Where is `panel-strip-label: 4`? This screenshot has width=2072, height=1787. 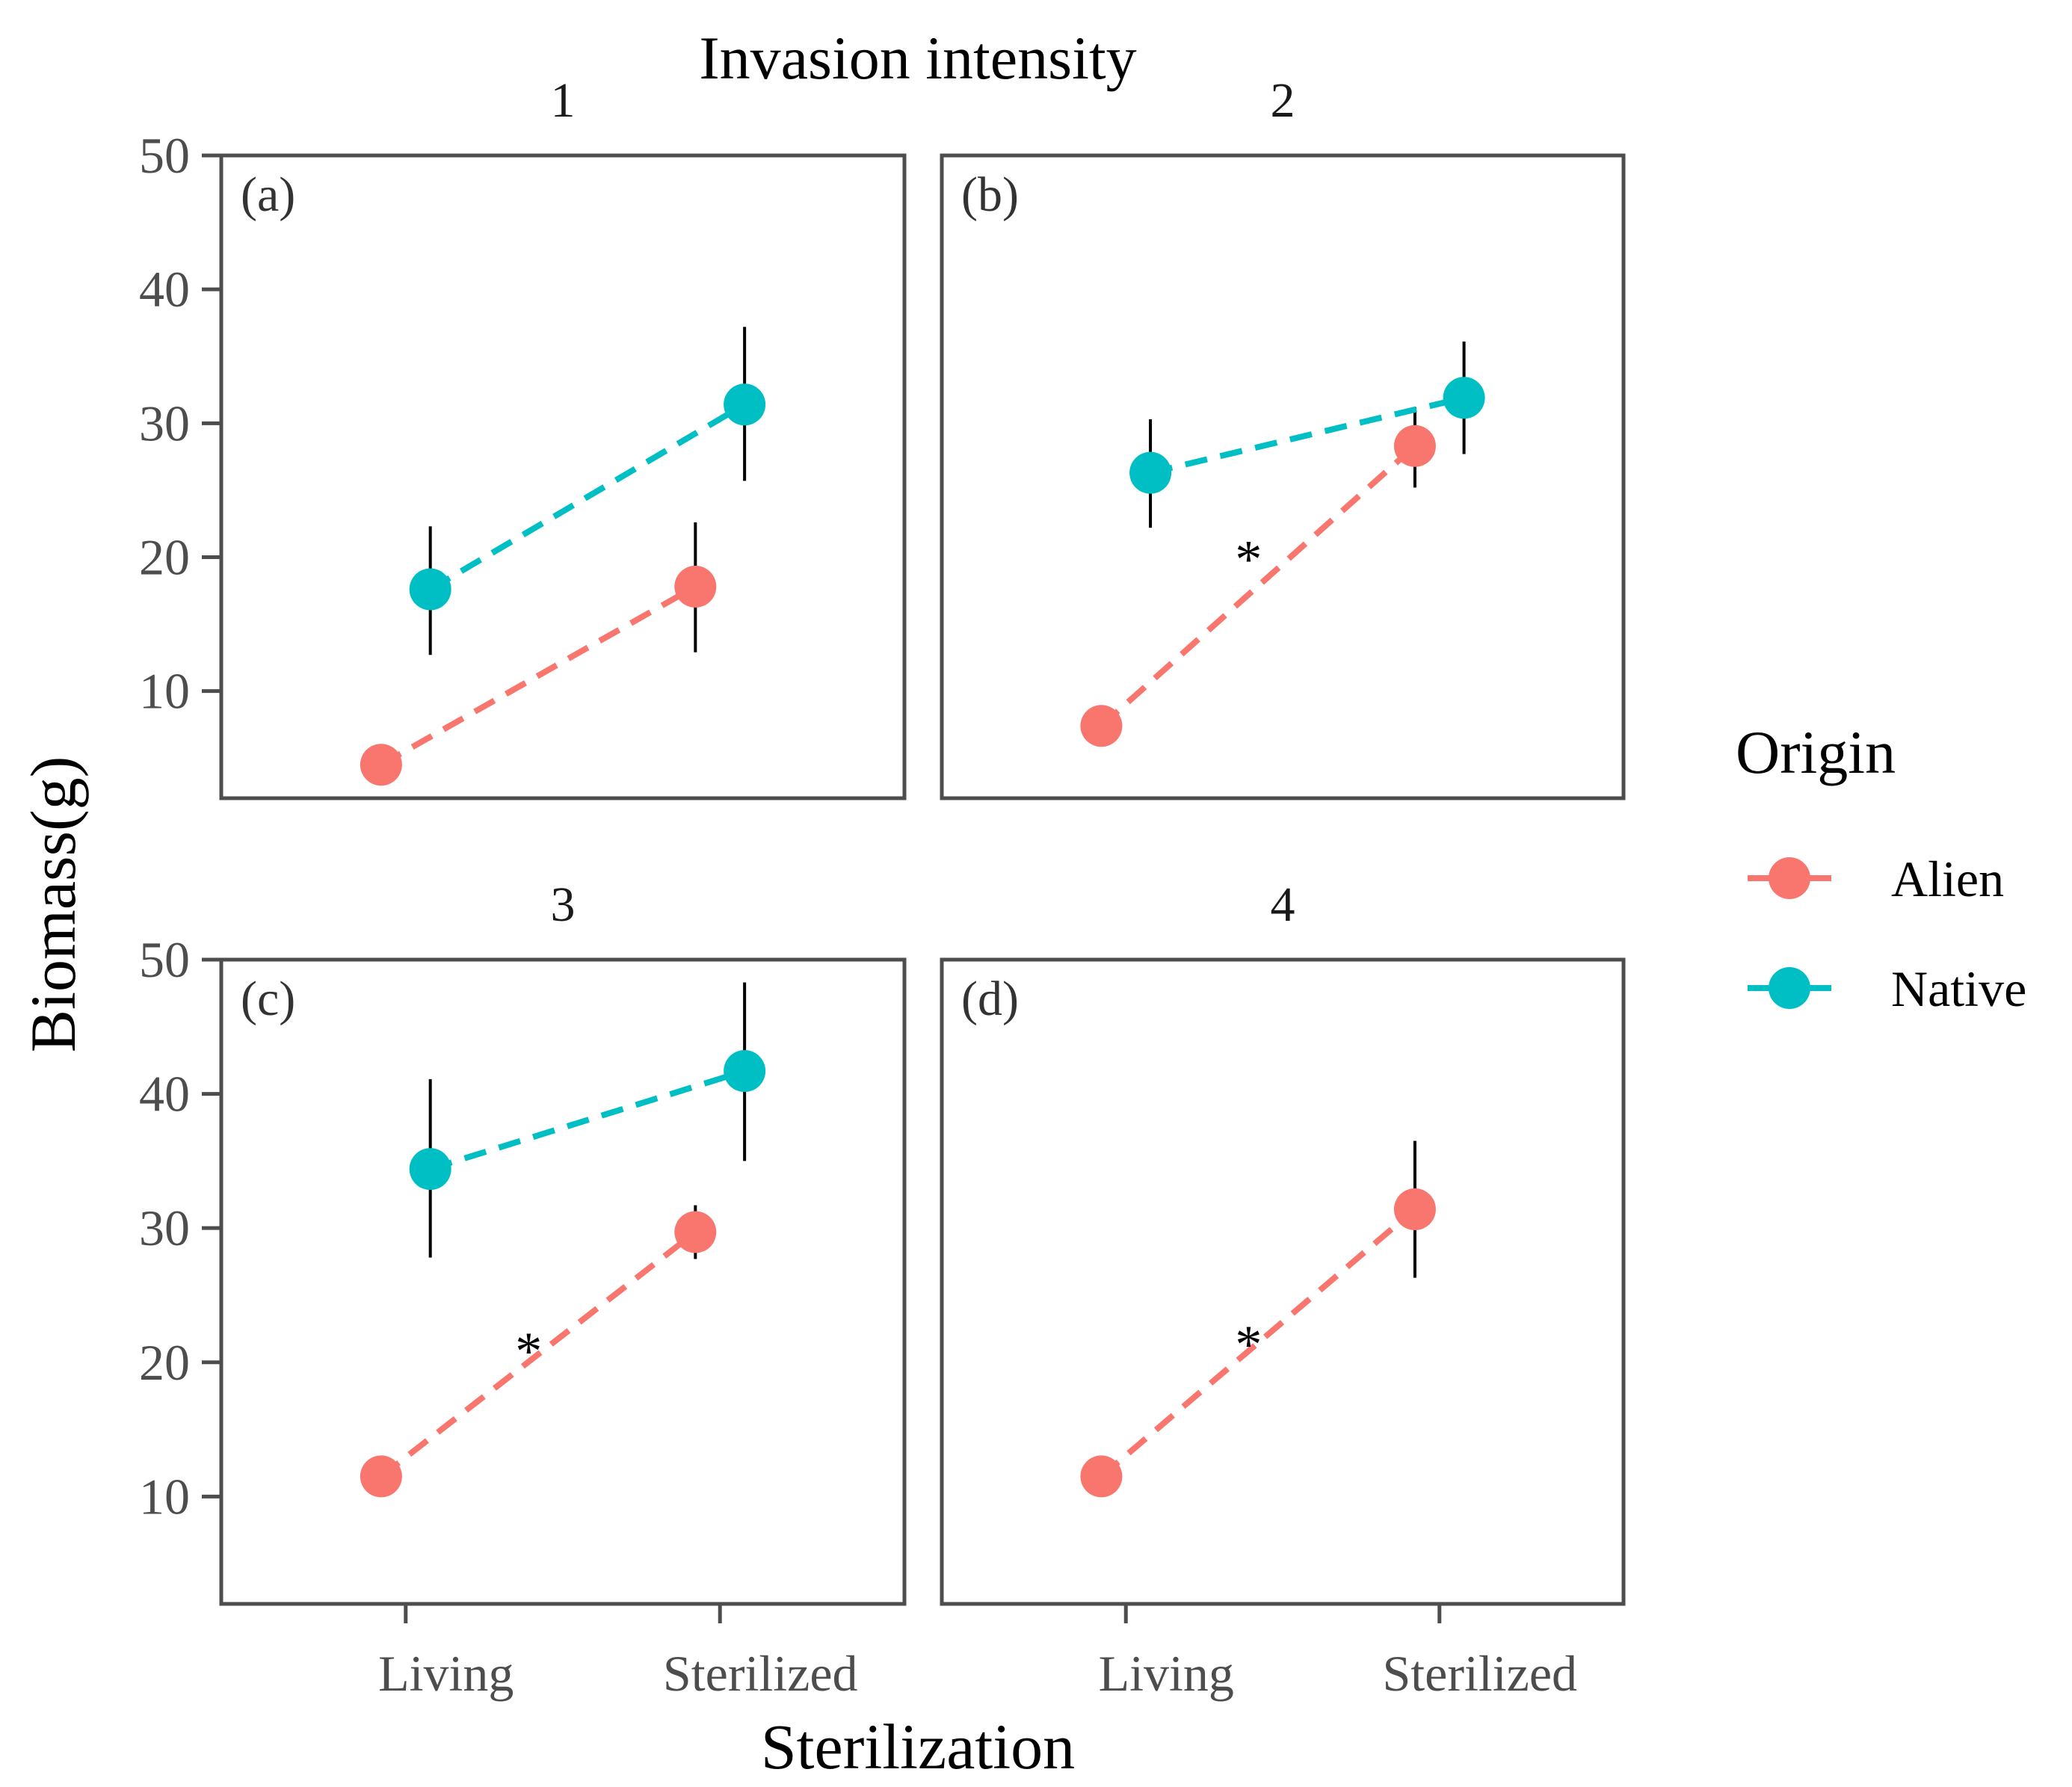
panel-strip-label: 4 is located at coordinates (1283, 905).